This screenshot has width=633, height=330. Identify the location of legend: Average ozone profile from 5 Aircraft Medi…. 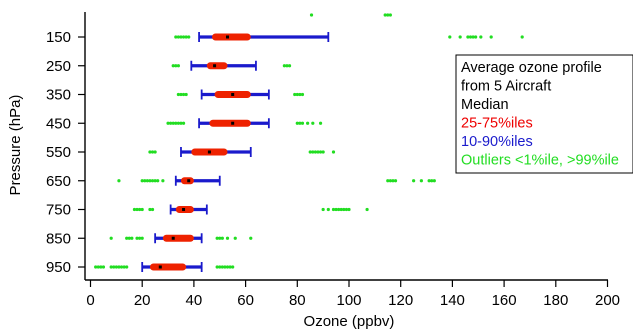
(544, 114).